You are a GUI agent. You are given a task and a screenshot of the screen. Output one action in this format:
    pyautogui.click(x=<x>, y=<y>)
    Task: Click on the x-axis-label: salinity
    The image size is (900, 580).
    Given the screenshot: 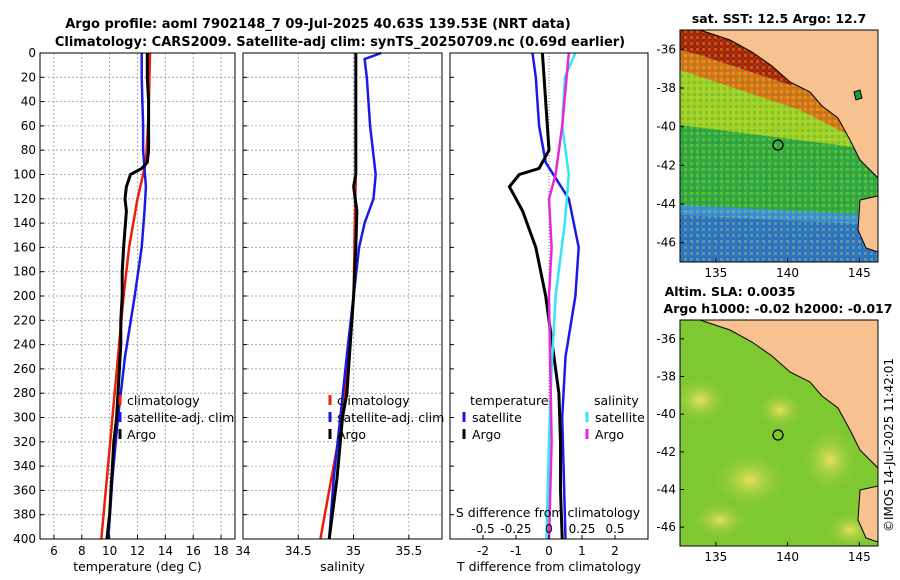 What is the action you would take?
    pyautogui.click(x=342, y=566)
    